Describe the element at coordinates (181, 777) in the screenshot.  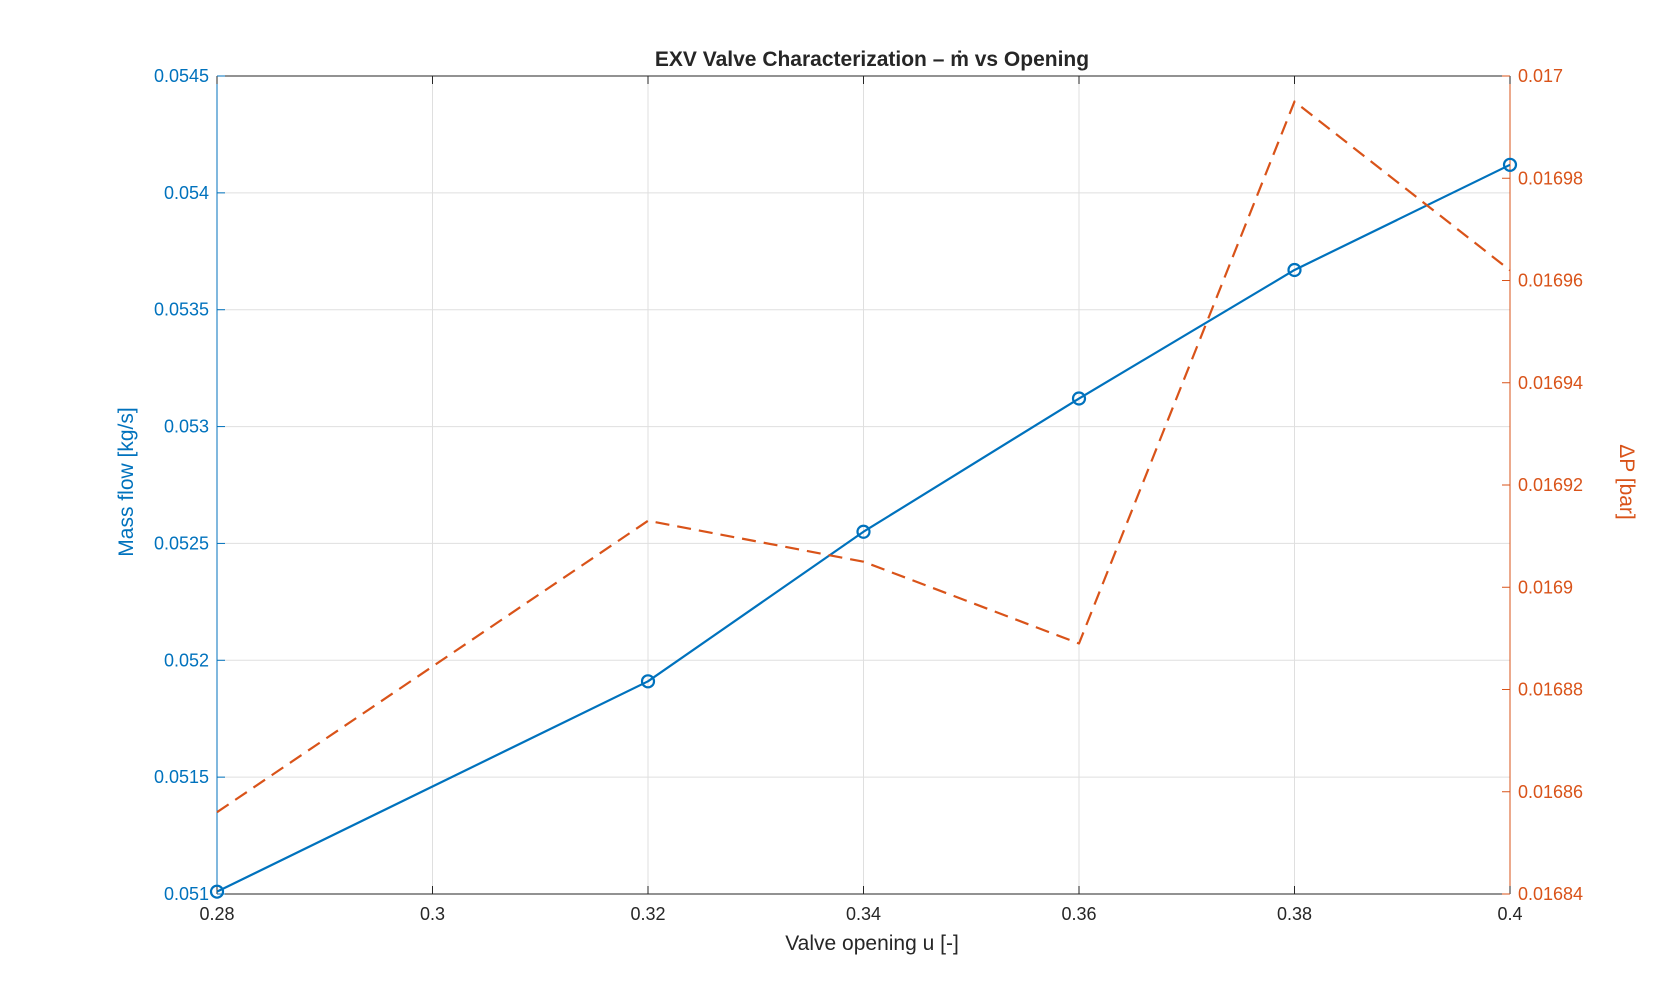
I see `y-left-tick-label: 0.0515` at that location.